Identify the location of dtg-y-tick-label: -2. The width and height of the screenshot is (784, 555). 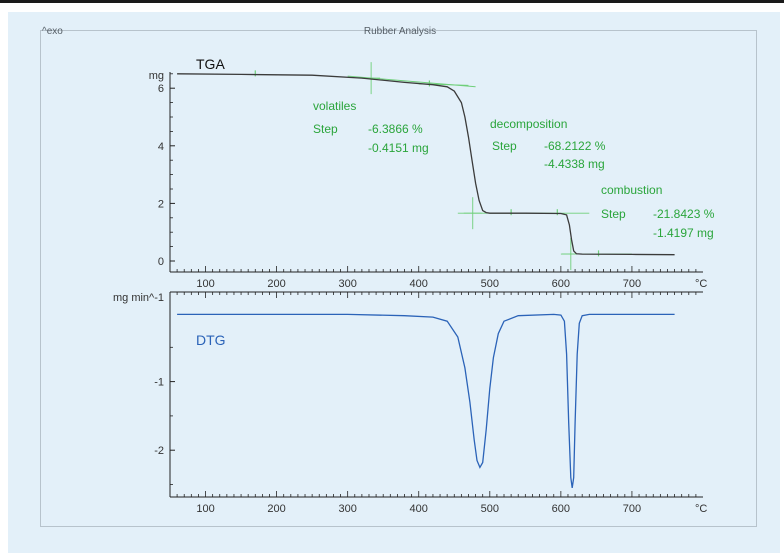
(159, 451).